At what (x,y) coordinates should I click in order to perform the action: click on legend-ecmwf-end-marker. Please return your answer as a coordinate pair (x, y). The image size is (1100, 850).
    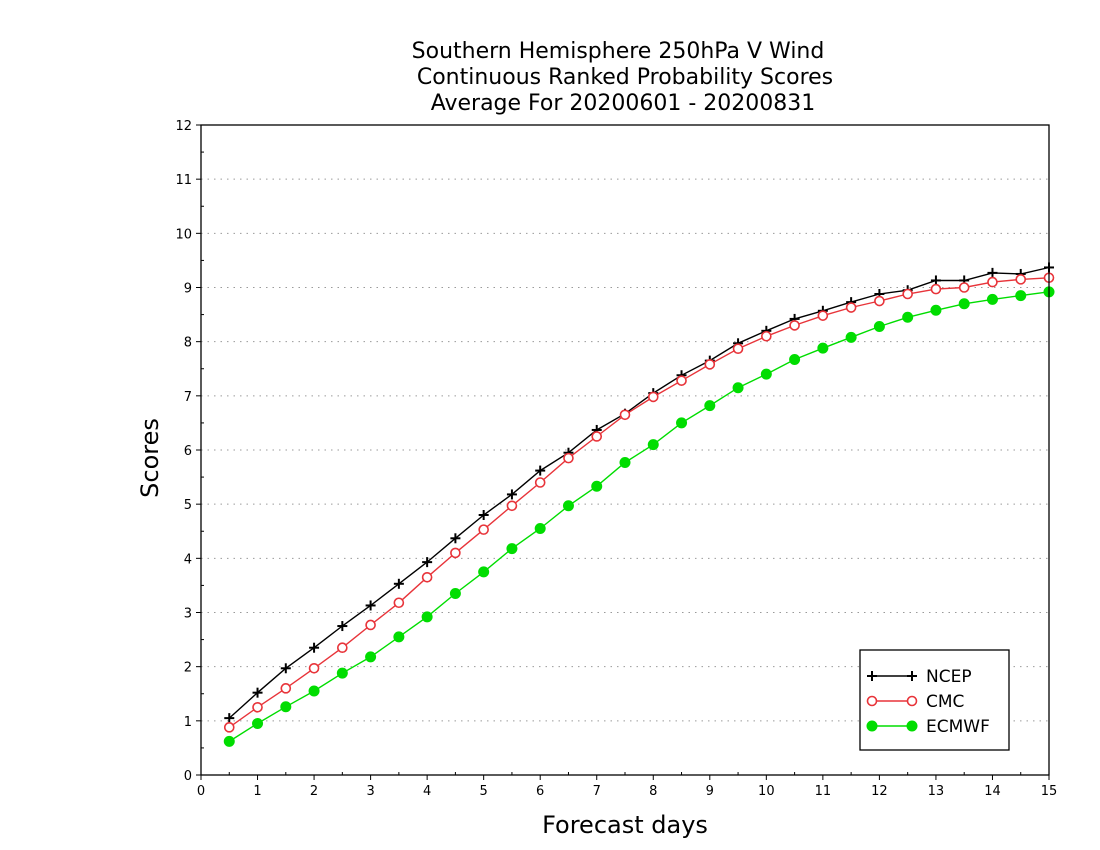
    Looking at the image, I should click on (912, 726).